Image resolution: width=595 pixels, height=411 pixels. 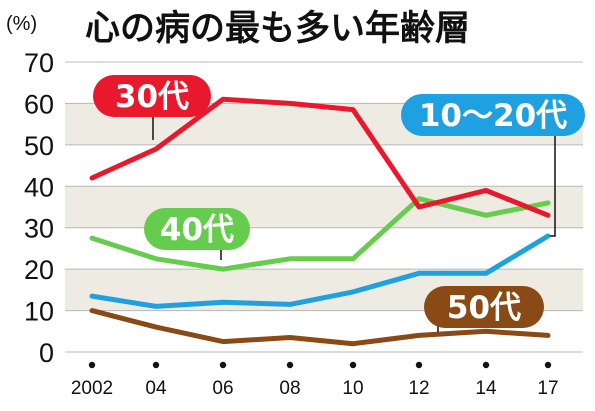 What do you see at coordinates (39, 63) in the screenshot?
I see `y-tick-label: 70` at bounding box center [39, 63].